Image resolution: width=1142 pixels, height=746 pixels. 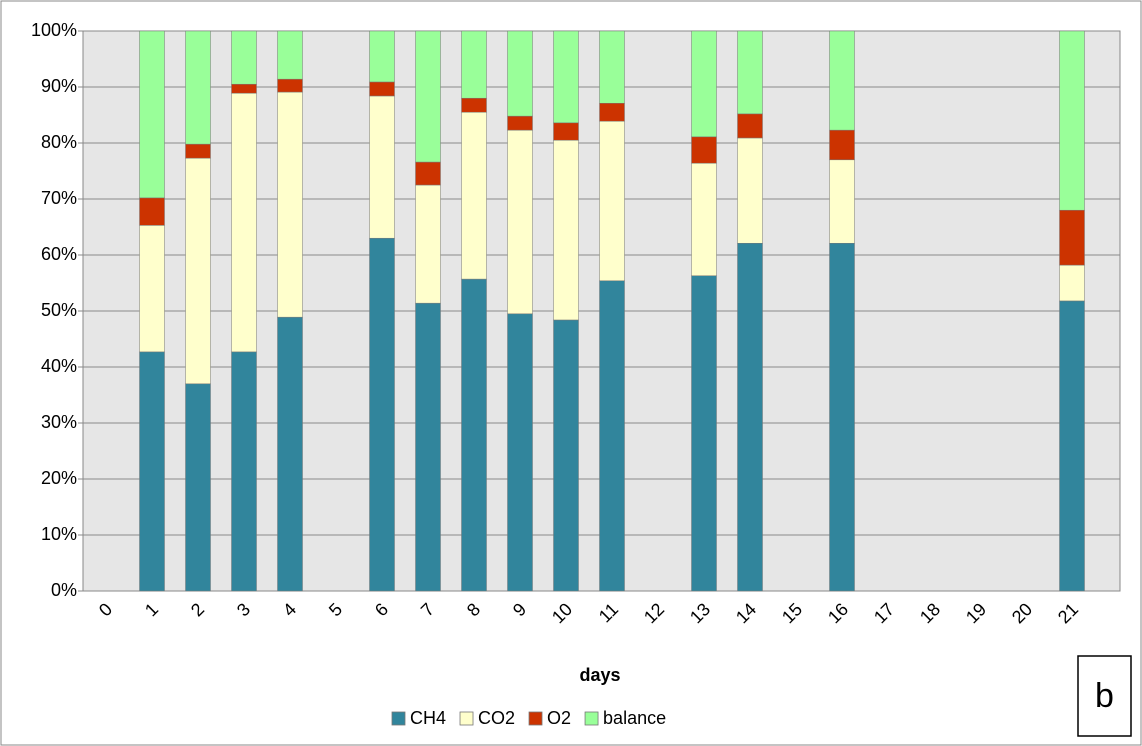 I want to click on y-tick-label: 0%, so click(x=64, y=590).